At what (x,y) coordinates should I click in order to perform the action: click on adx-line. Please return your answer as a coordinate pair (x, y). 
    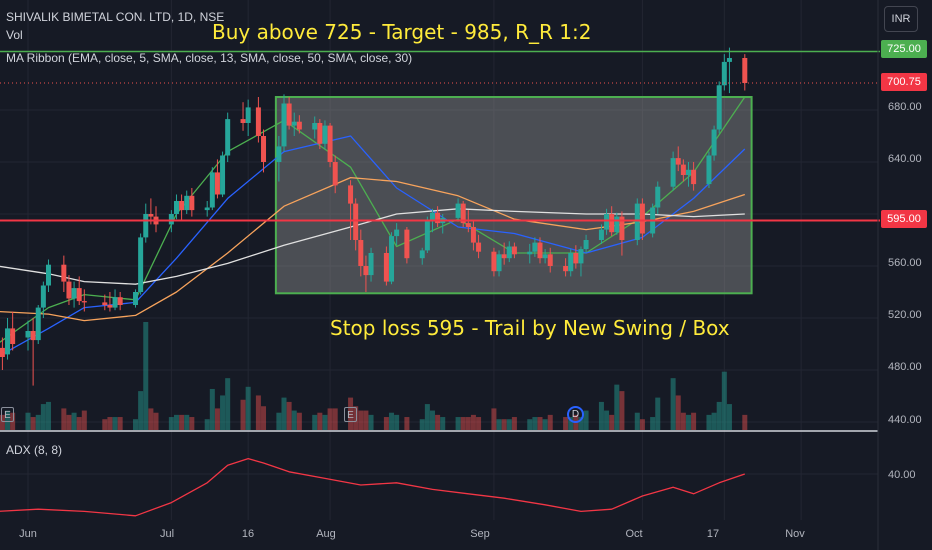
    Looking at the image, I should click on (373, 487).